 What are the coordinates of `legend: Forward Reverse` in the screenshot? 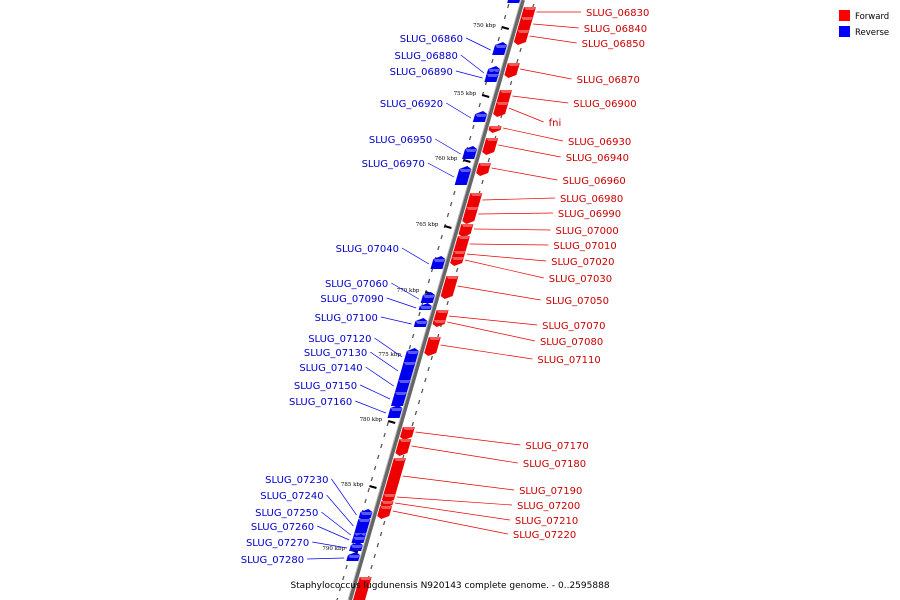 It's located at (864, 24).